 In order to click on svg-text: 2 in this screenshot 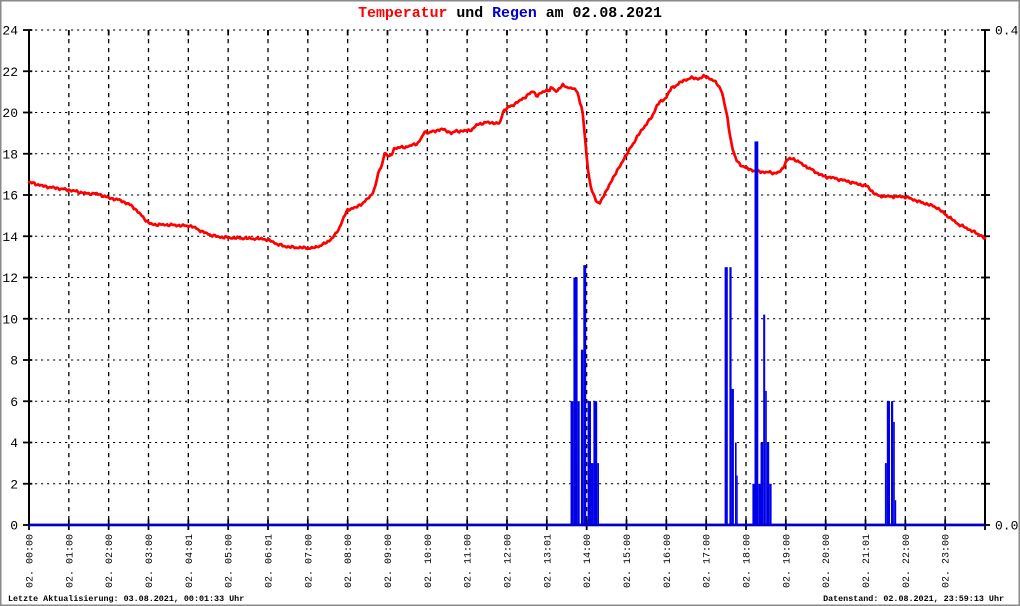, I will do `click(14, 484)`.